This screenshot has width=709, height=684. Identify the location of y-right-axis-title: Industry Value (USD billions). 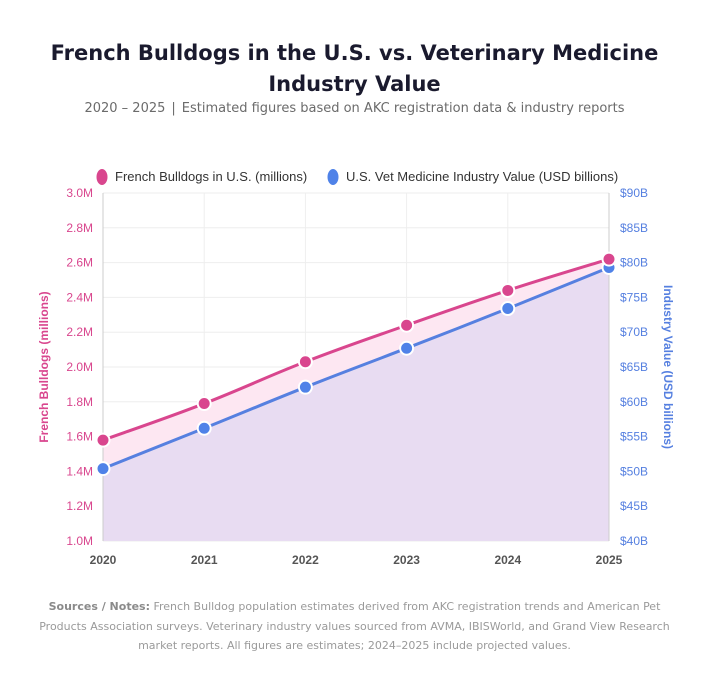
(668, 367).